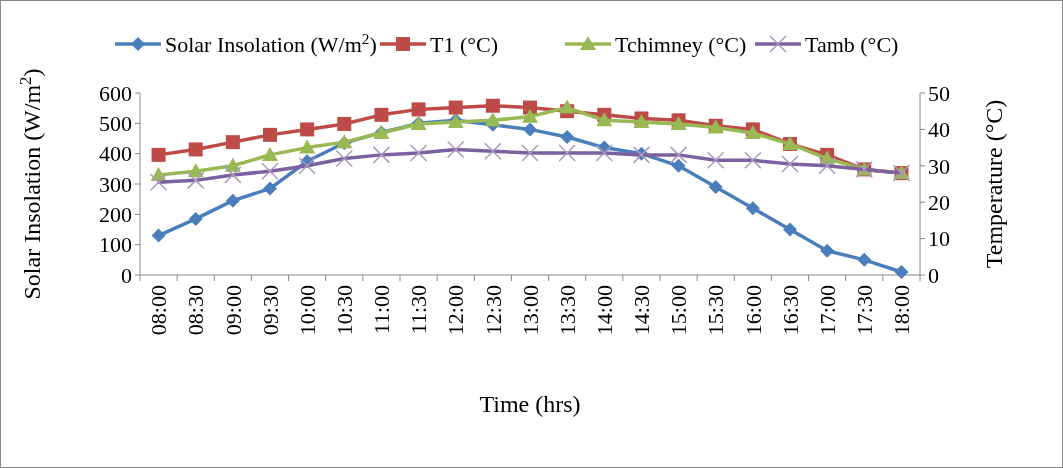 This screenshot has width=1063, height=468. What do you see at coordinates (115, 124) in the screenshot?
I see `y-tick-label: 500` at bounding box center [115, 124].